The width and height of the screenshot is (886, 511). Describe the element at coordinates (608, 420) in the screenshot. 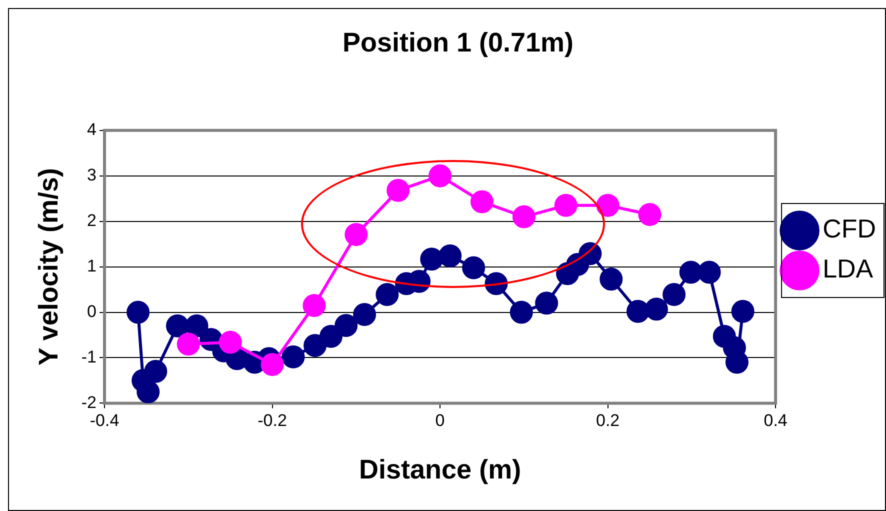

I see `x-tick-label: 0.2` at that location.